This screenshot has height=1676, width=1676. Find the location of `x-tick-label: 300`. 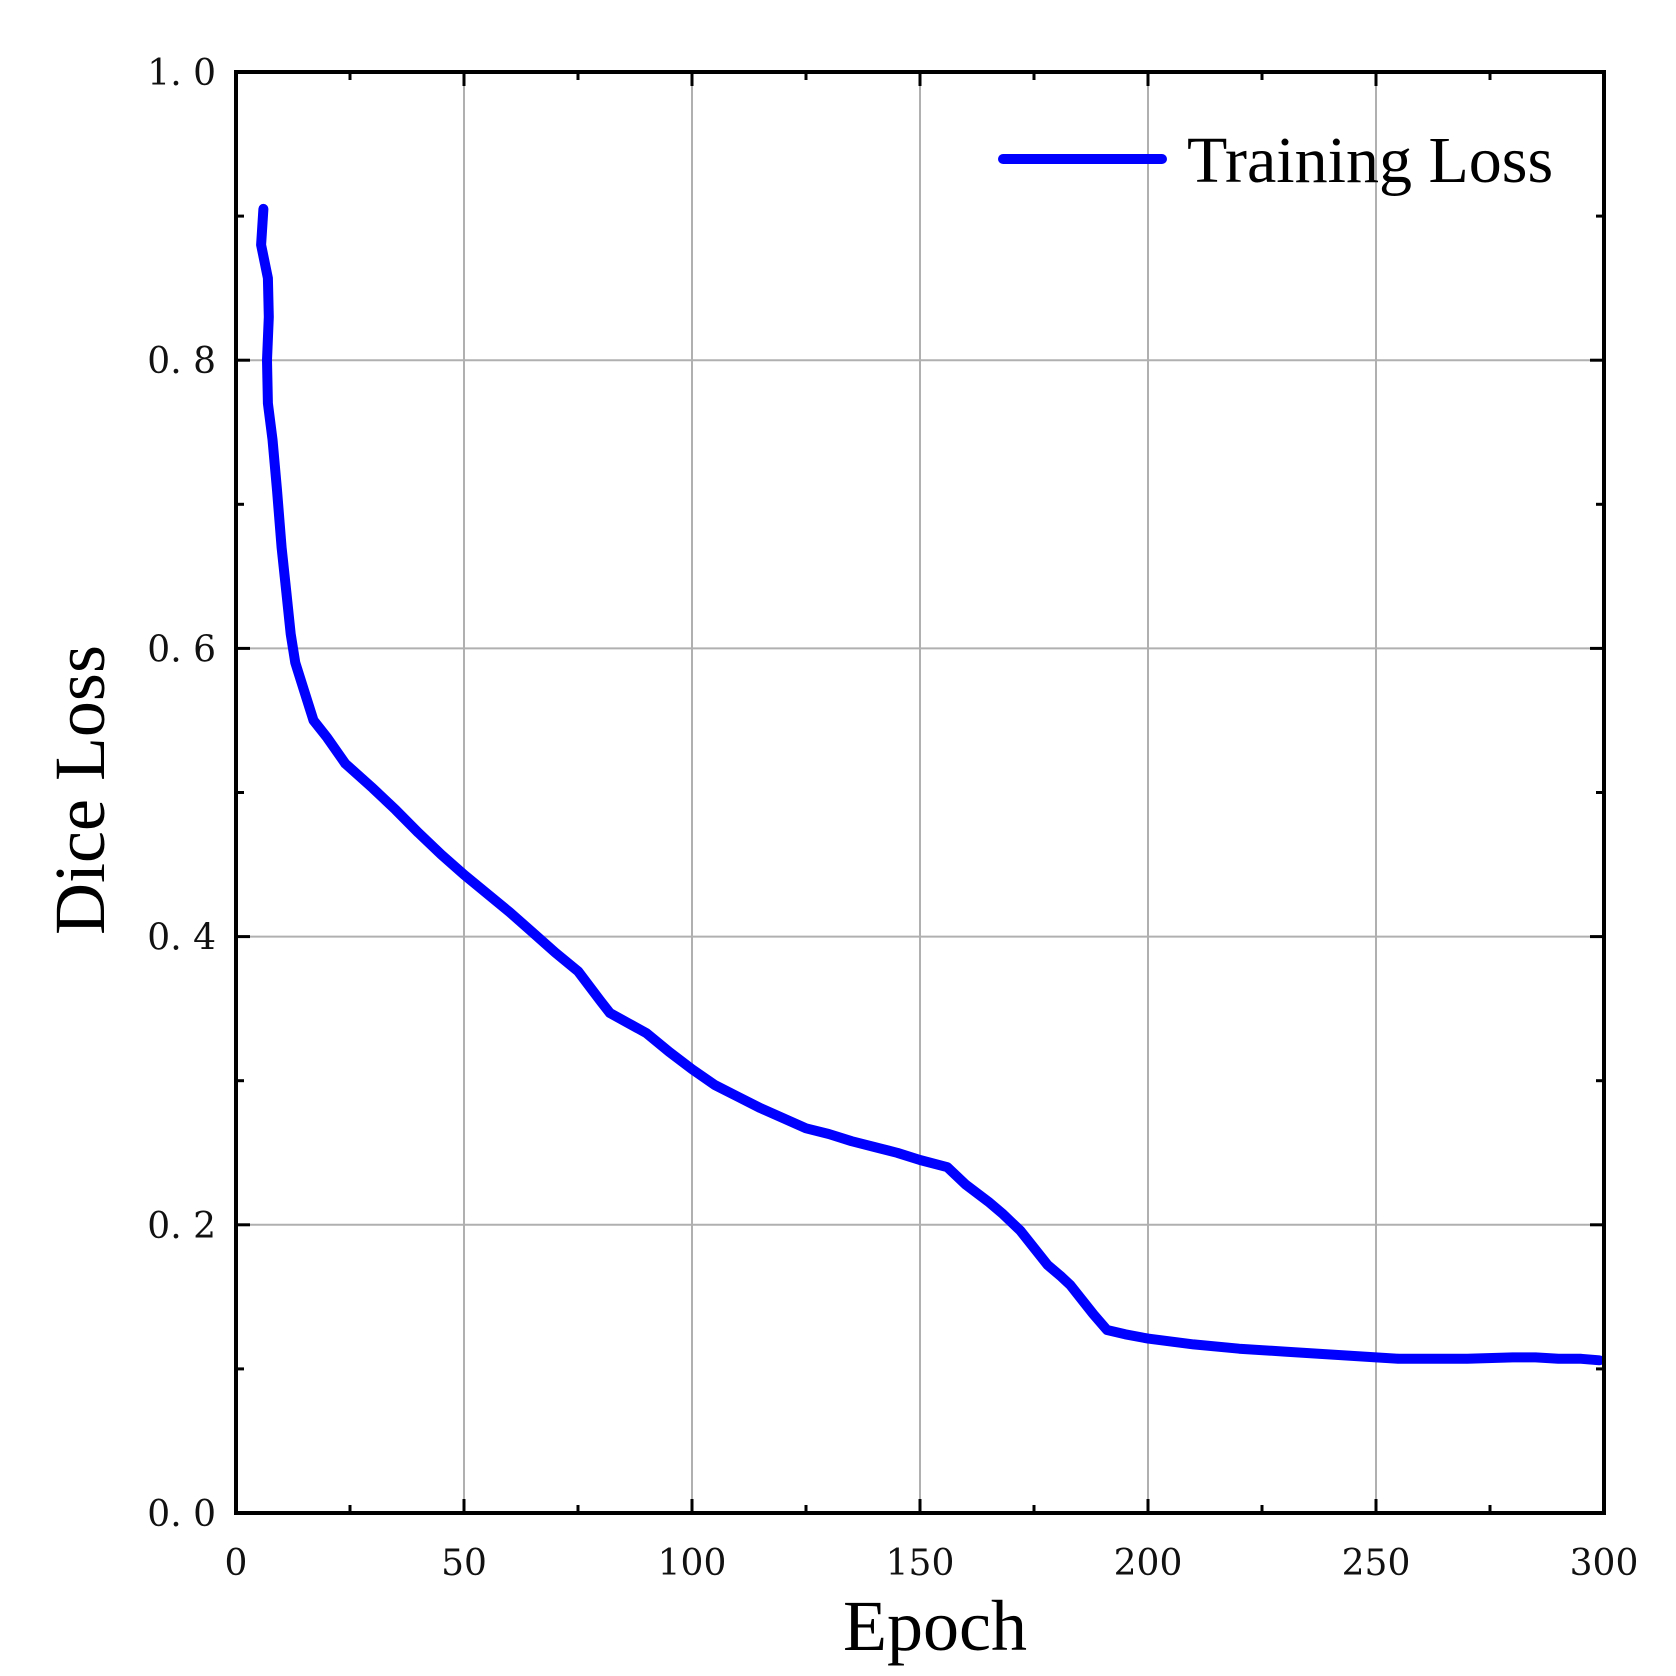

x-tick-label: 300 is located at coordinates (1604, 1563).